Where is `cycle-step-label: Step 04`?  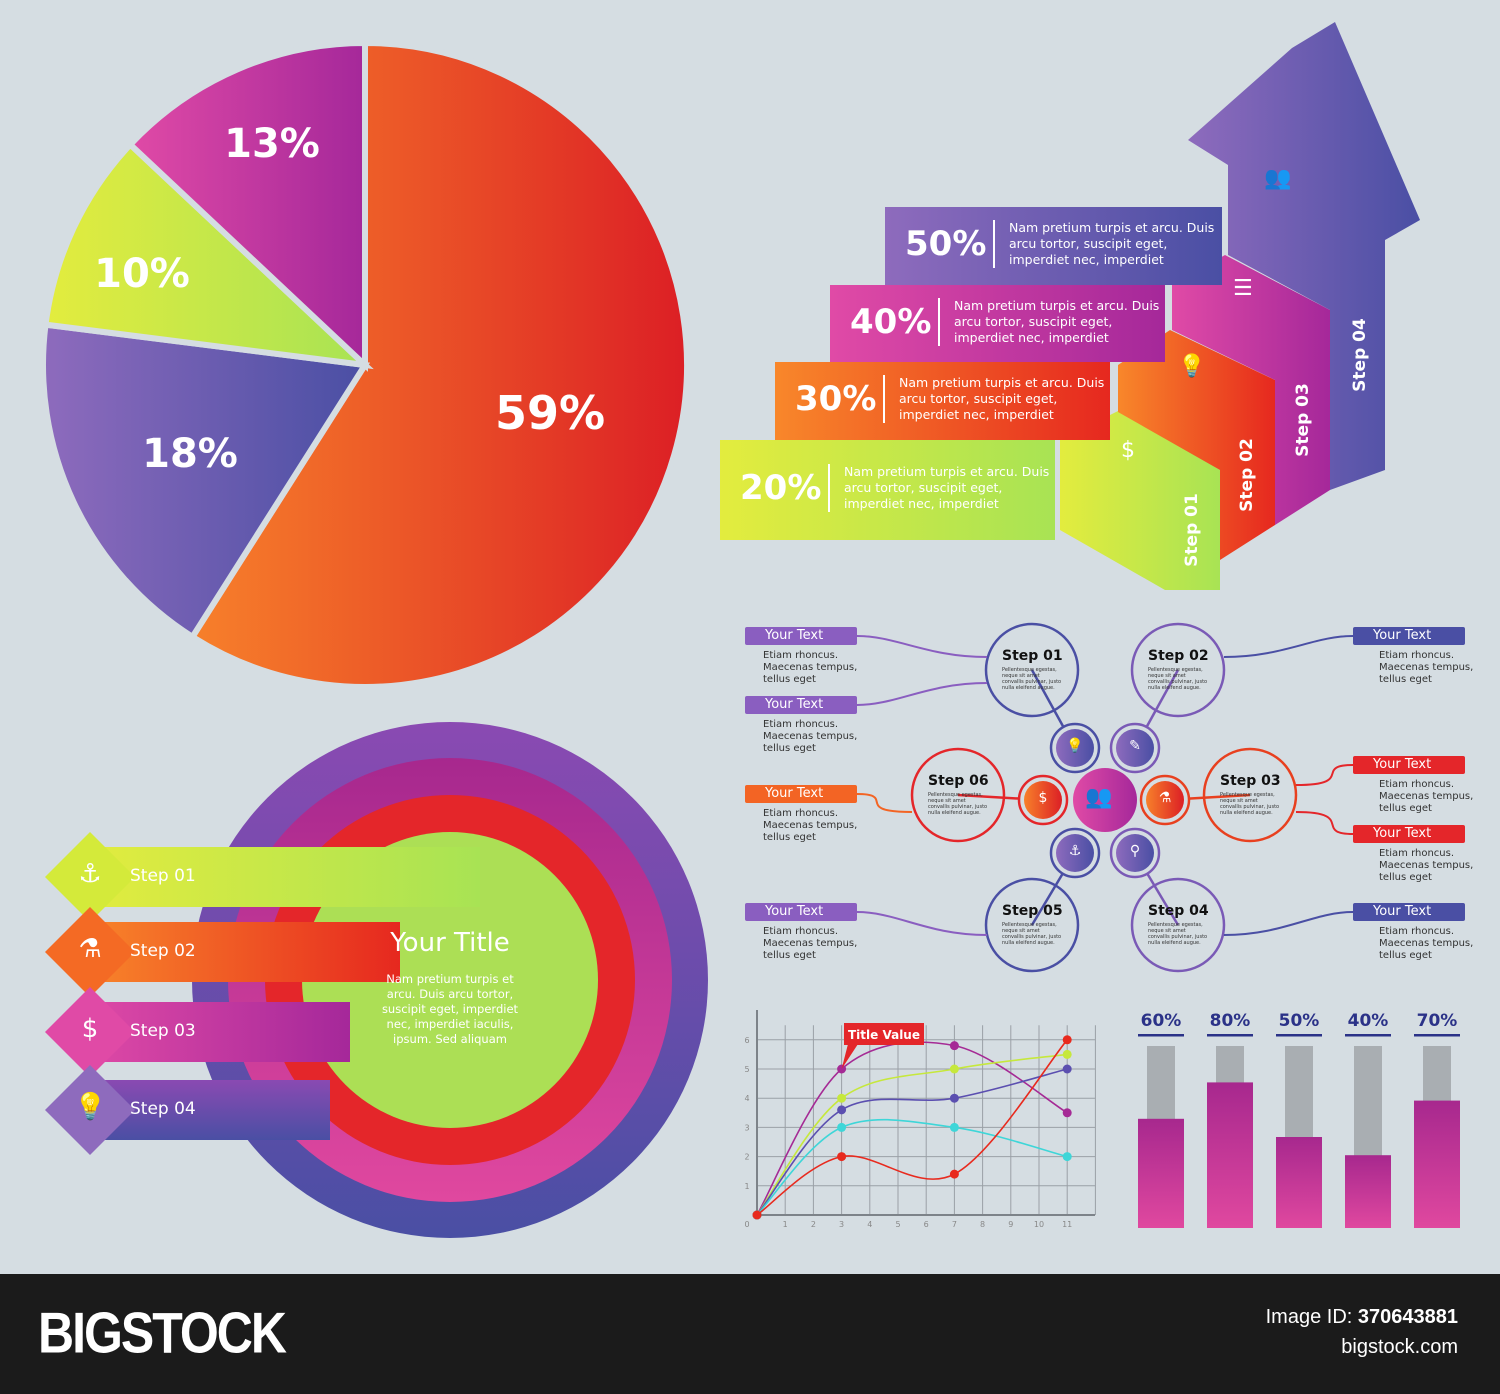 cycle-step-label: Step 04 is located at coordinates (1178, 911).